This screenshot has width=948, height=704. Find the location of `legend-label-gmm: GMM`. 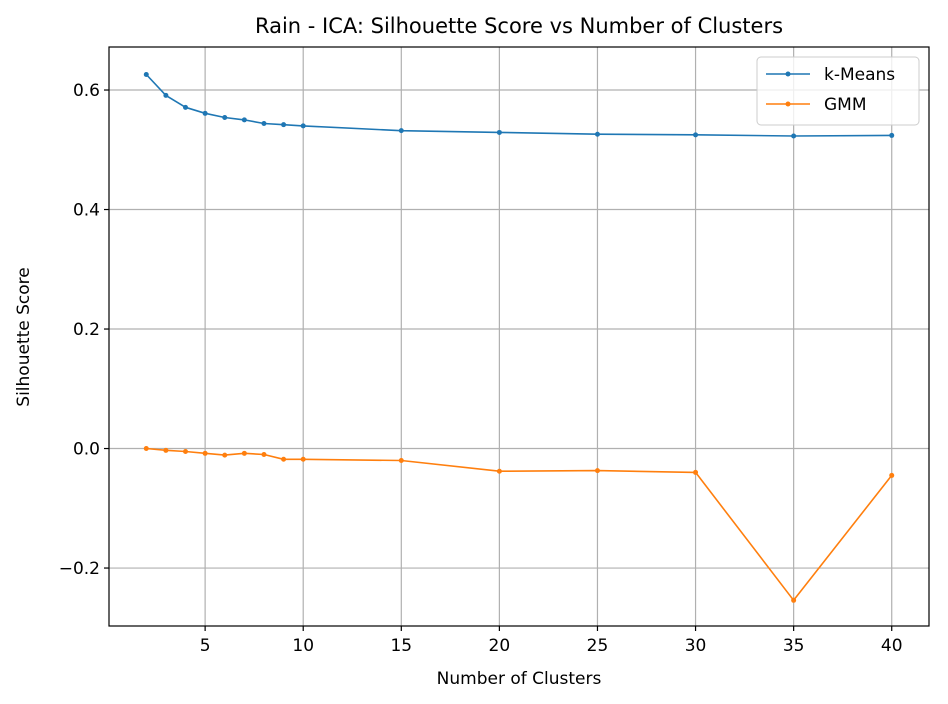

legend-label-gmm: GMM is located at coordinates (845, 105).